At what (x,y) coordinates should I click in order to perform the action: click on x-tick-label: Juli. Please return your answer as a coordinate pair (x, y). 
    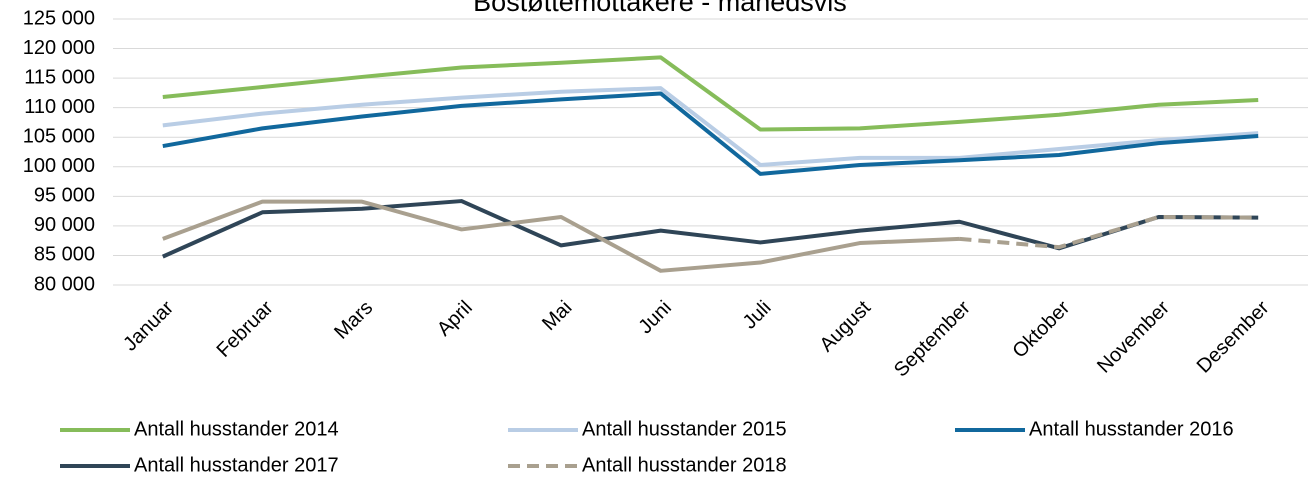
    Looking at the image, I should click on (757, 315).